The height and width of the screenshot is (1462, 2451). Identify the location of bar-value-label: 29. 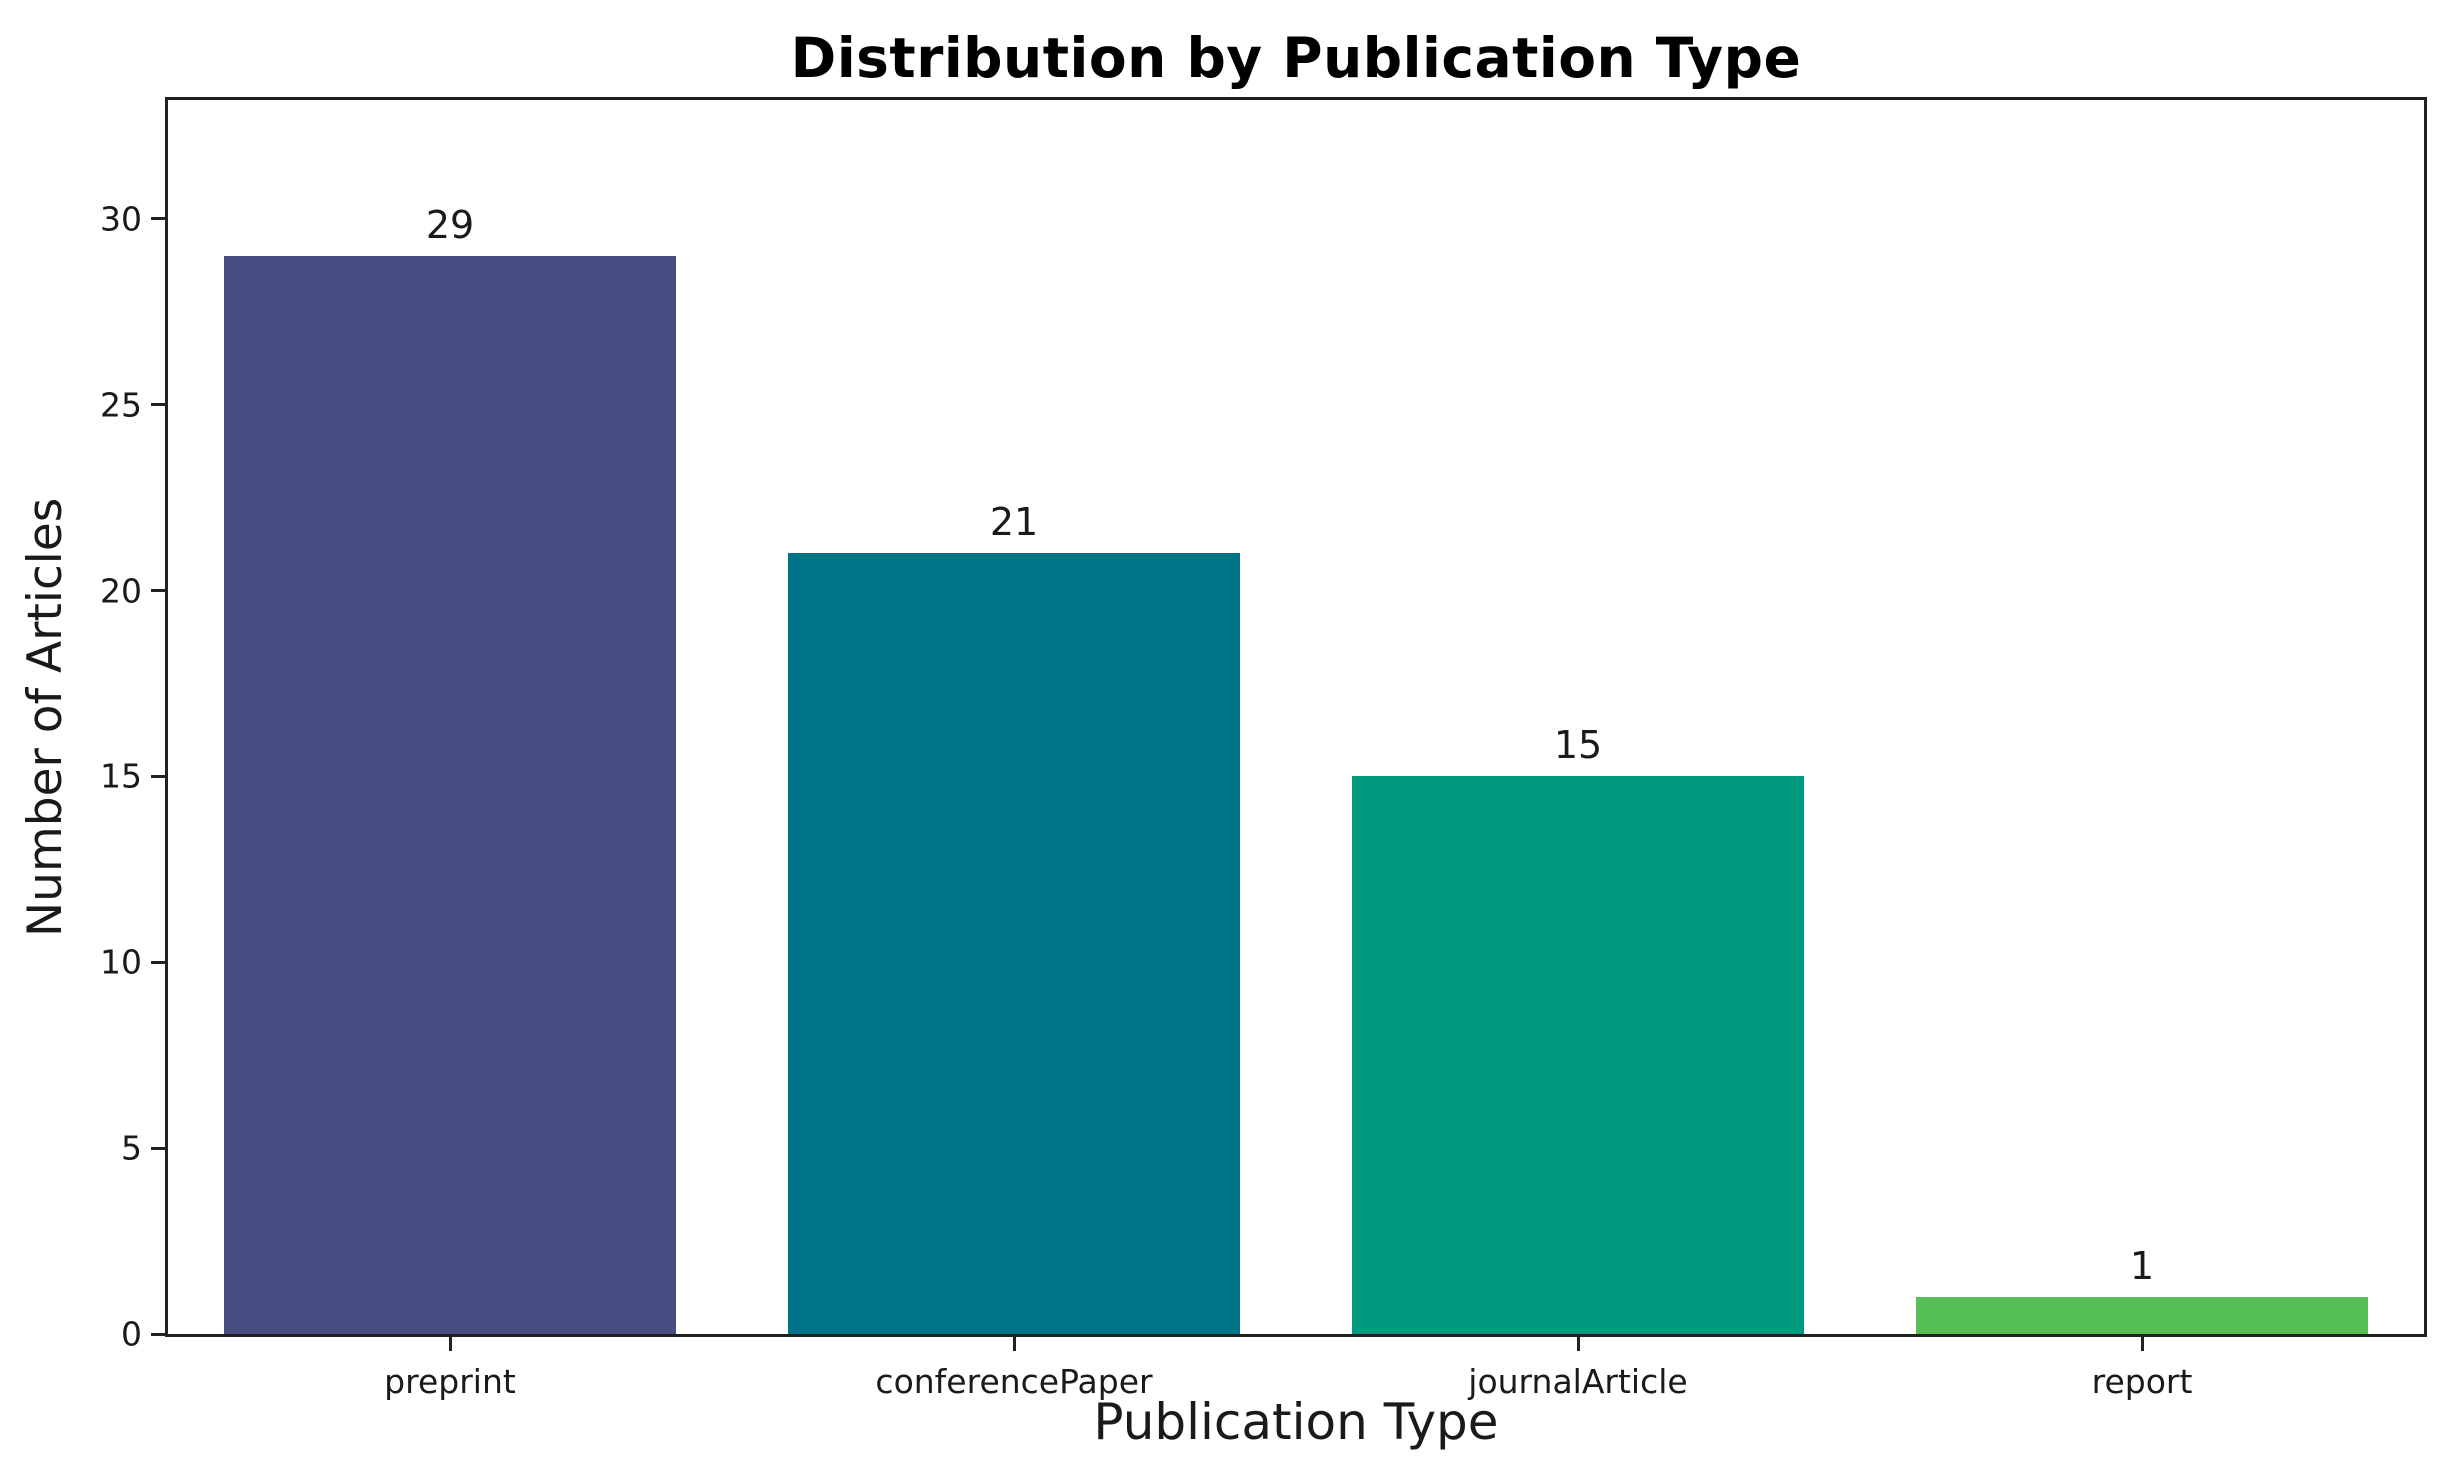
(450, 225).